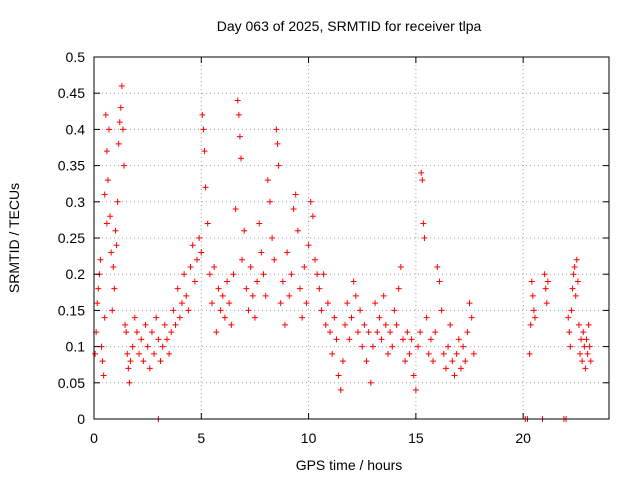 This screenshot has height=480, width=640. What do you see at coordinates (76, 202) in the screenshot?
I see `y-tick-label: 0.3` at bounding box center [76, 202].